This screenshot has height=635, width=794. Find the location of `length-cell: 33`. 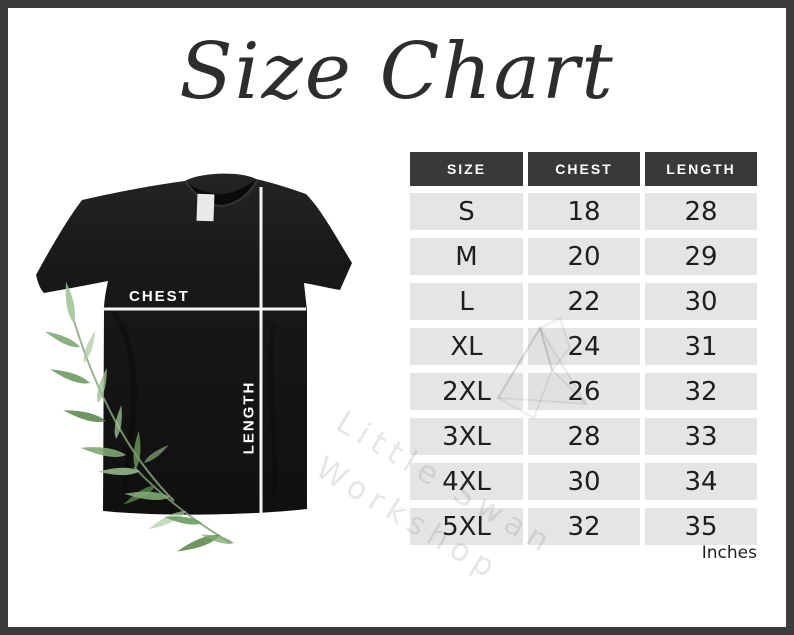

length-cell: 33 is located at coordinates (701, 436).